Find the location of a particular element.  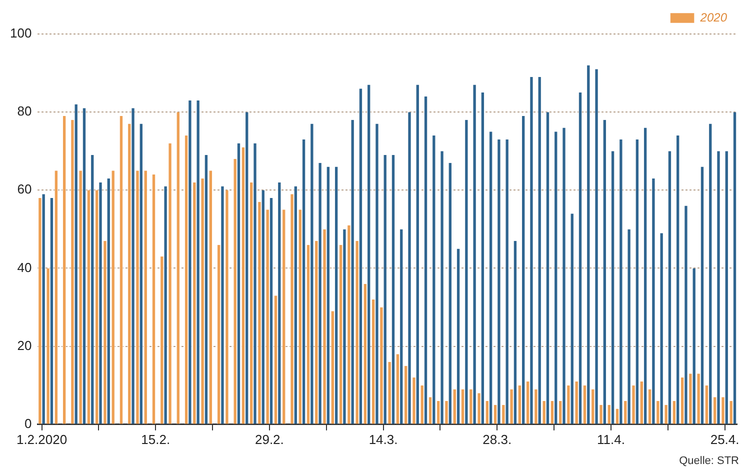

x-tick-label: 11.4. is located at coordinates (610, 439).